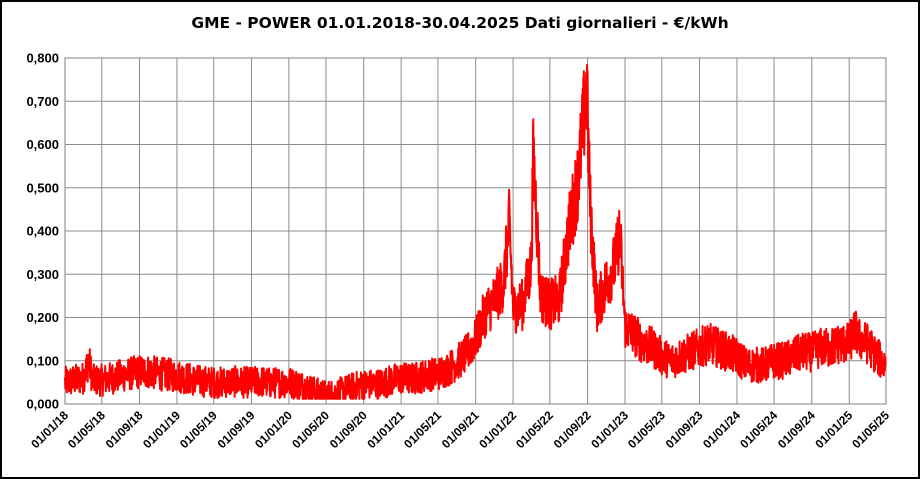  What do you see at coordinates (273, 429) in the screenshot?
I see `x-tick-label: 01/01/20` at bounding box center [273, 429].